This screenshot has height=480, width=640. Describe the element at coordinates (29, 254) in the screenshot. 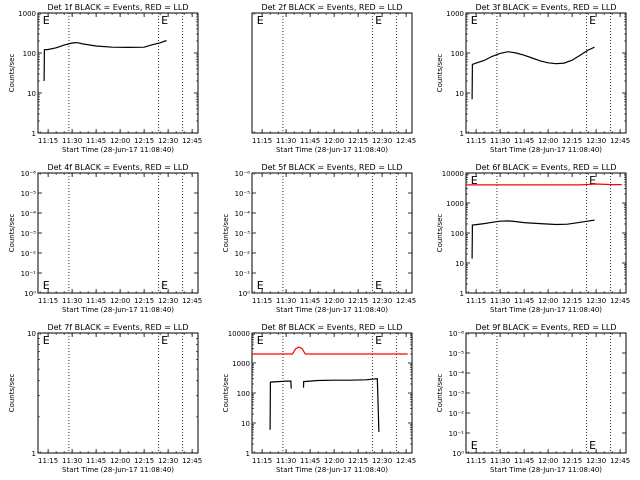

I see `y-tick-label: 10⁻²` at that location.